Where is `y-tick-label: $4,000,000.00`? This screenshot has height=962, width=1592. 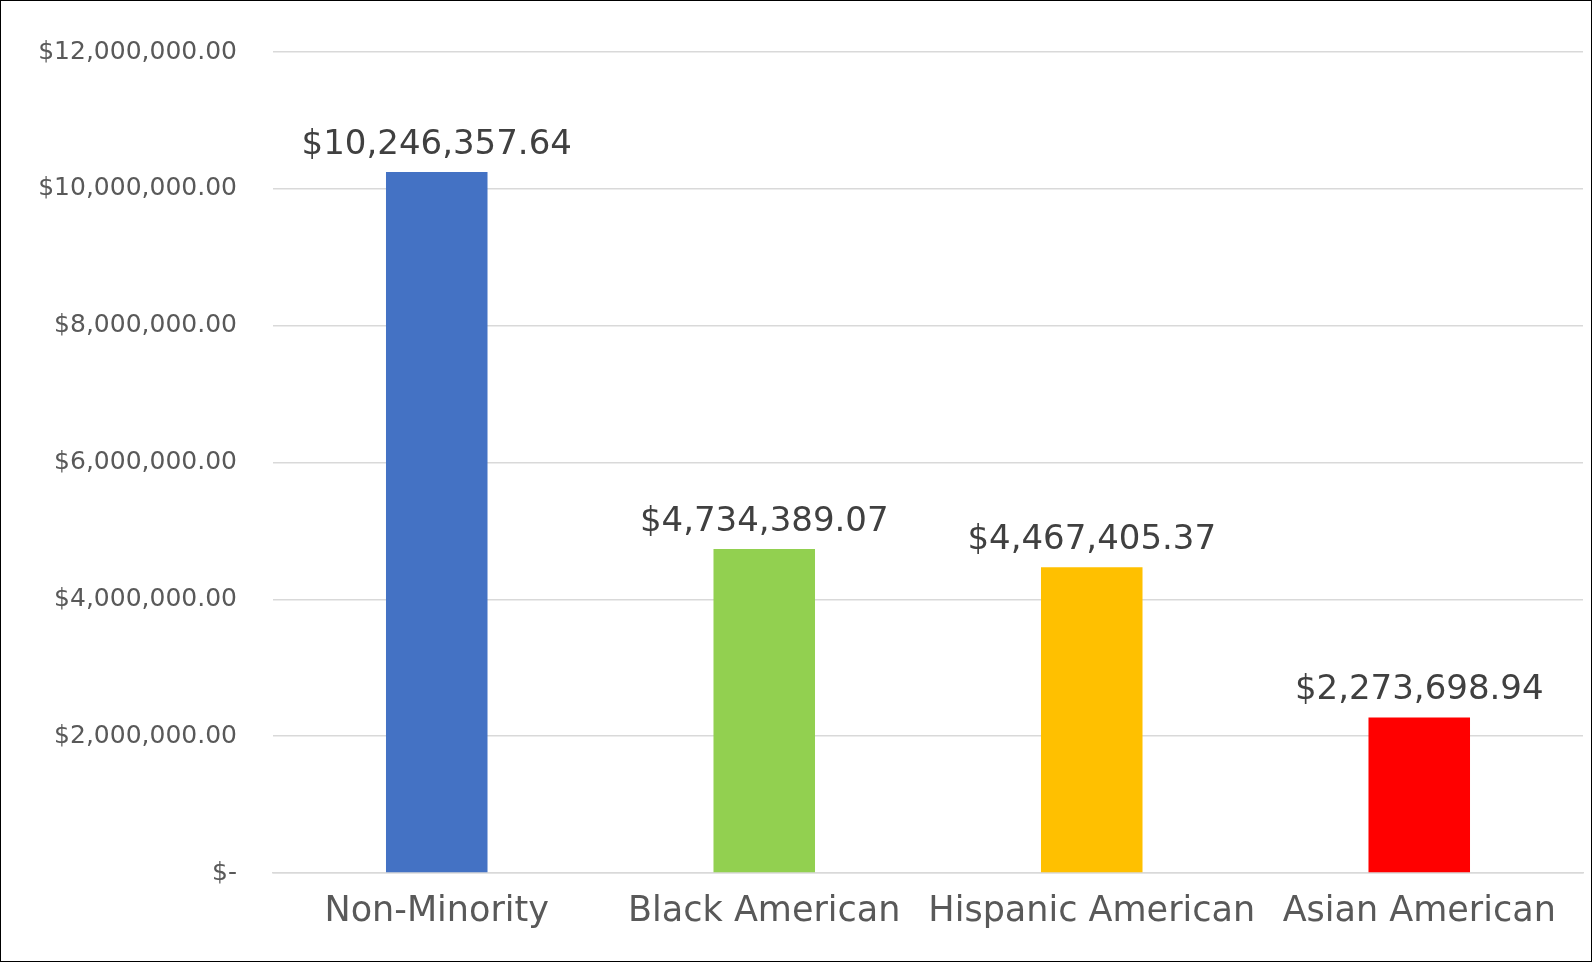 y-tick-label: $4,000,000.00 is located at coordinates (145, 597).